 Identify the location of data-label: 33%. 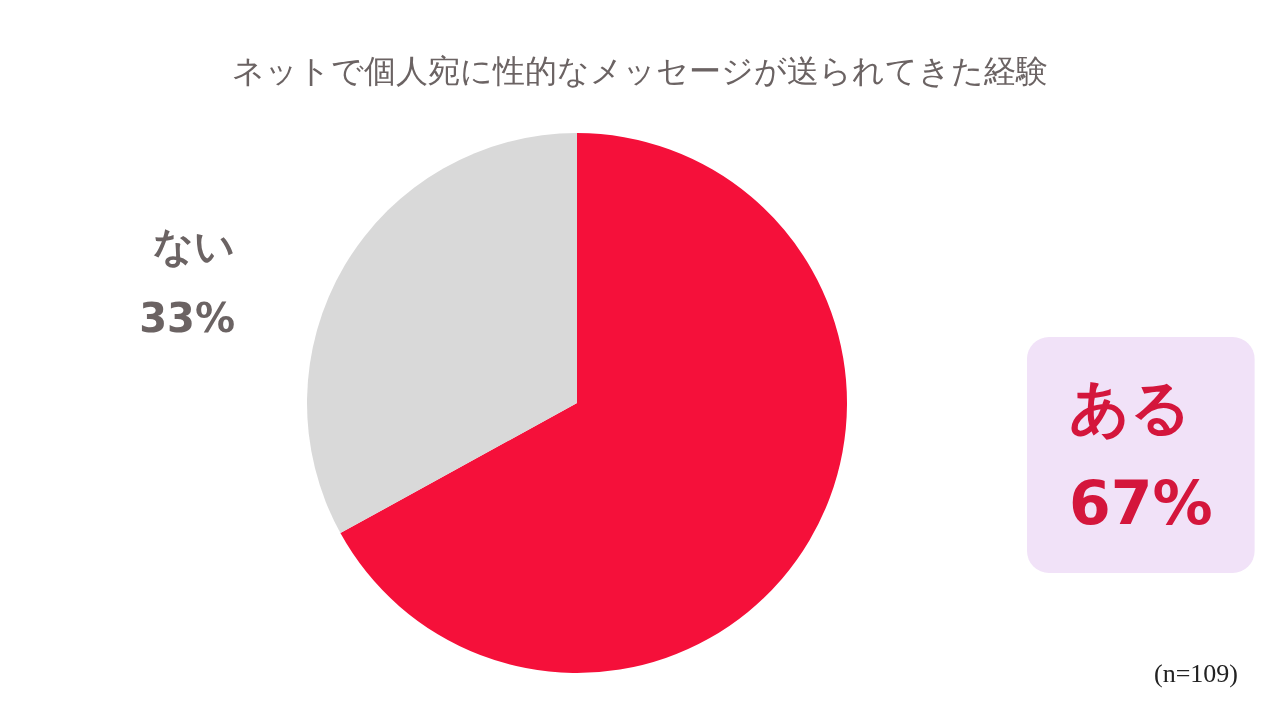
(187, 318).